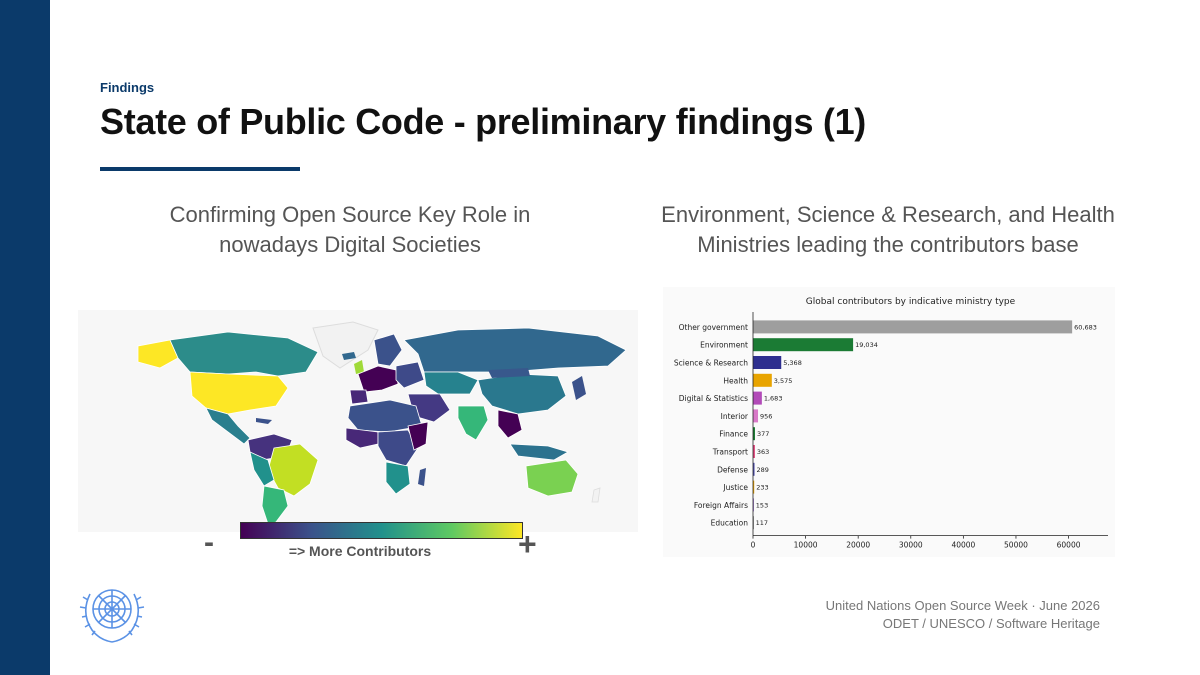 Image resolution: width=1200 pixels, height=675 pixels. Describe the element at coordinates (345, 345) in the screenshot. I see `map-greenland` at that location.